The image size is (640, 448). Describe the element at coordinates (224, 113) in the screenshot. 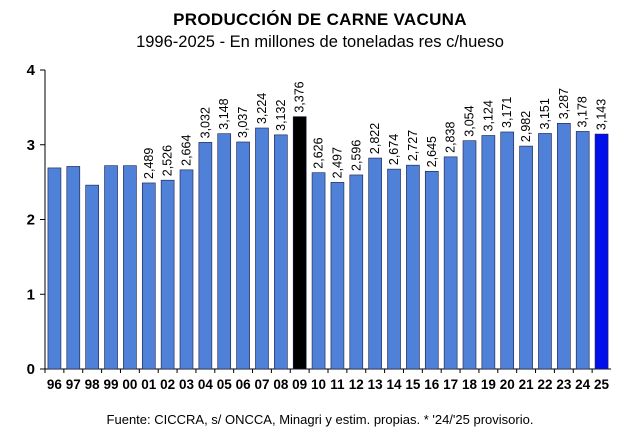

I see `data-label: 3,148` at that location.